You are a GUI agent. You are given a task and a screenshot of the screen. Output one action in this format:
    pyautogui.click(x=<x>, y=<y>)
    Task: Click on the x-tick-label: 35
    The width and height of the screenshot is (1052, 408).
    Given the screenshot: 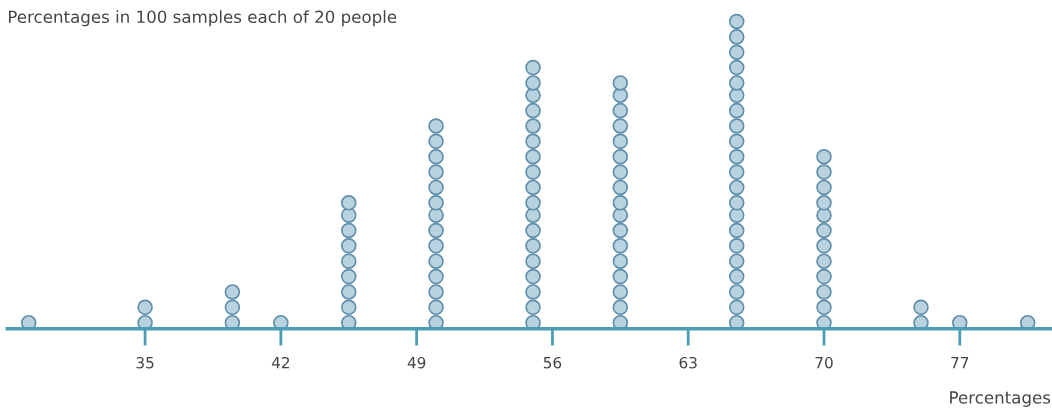 What is the action you would take?
    pyautogui.click(x=145, y=362)
    